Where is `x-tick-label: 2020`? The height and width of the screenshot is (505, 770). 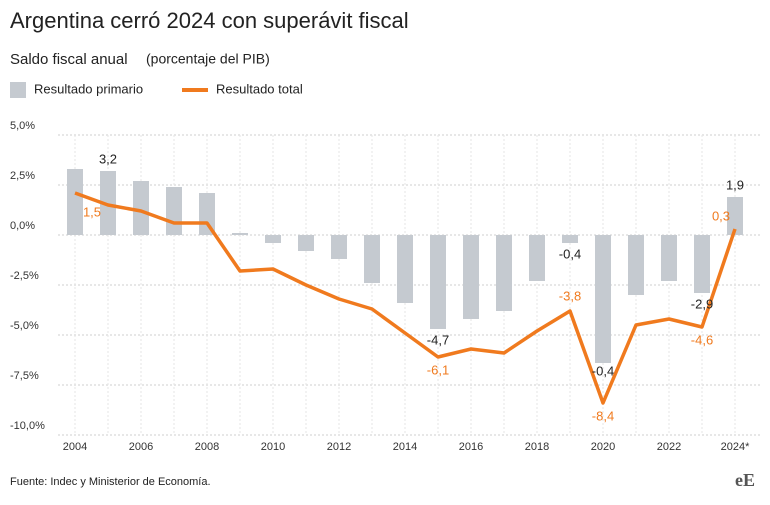 x-tick-label: 2020 is located at coordinates (603, 447).